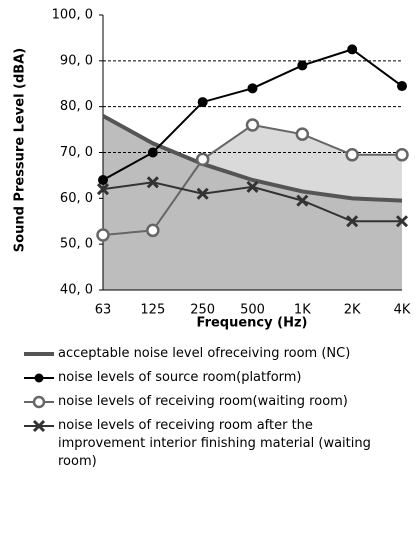 This screenshot has height=543, width=418. What do you see at coordinates (252, 323) in the screenshot?
I see `x-axis-label: Frequency (Hz)` at bounding box center [252, 323].